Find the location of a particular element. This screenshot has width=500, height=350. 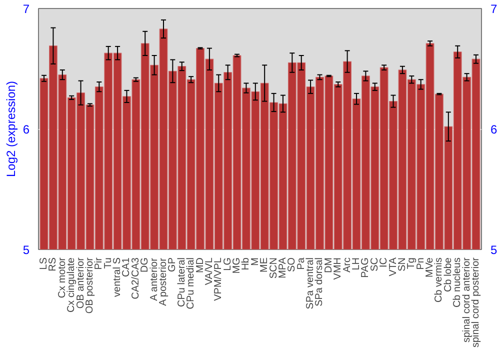

x-tick-label: A posterior is located at coordinates (163, 281).